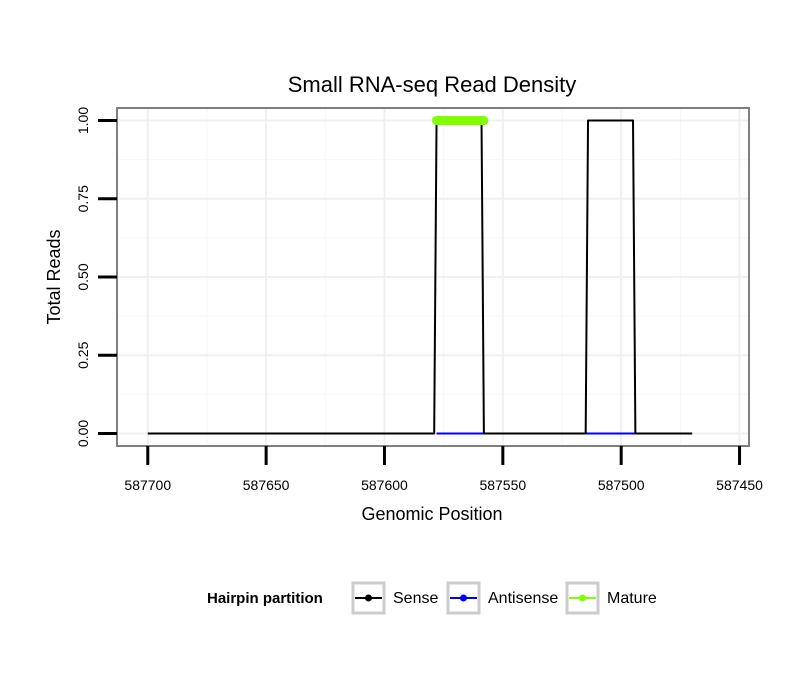  I want to click on y-tick-label: 1.00, so click(83, 120).